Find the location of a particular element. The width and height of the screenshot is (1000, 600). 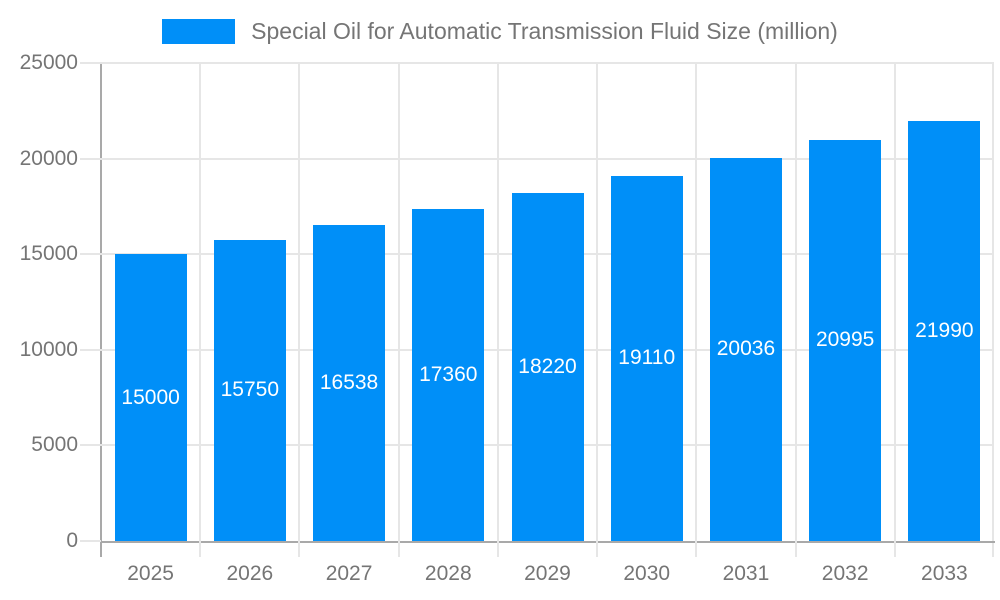

y-axis-label: 20000 is located at coordinates (48, 158).